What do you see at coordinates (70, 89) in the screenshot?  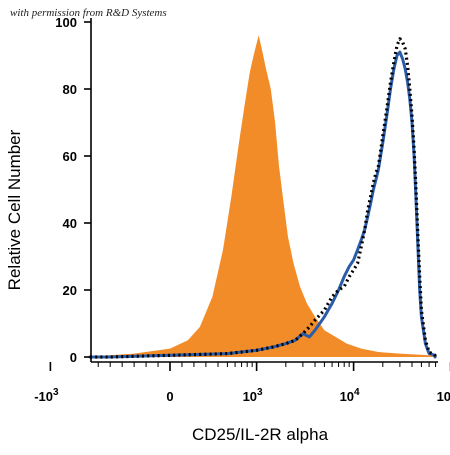 I see `y-tick-label: 80` at bounding box center [70, 89].